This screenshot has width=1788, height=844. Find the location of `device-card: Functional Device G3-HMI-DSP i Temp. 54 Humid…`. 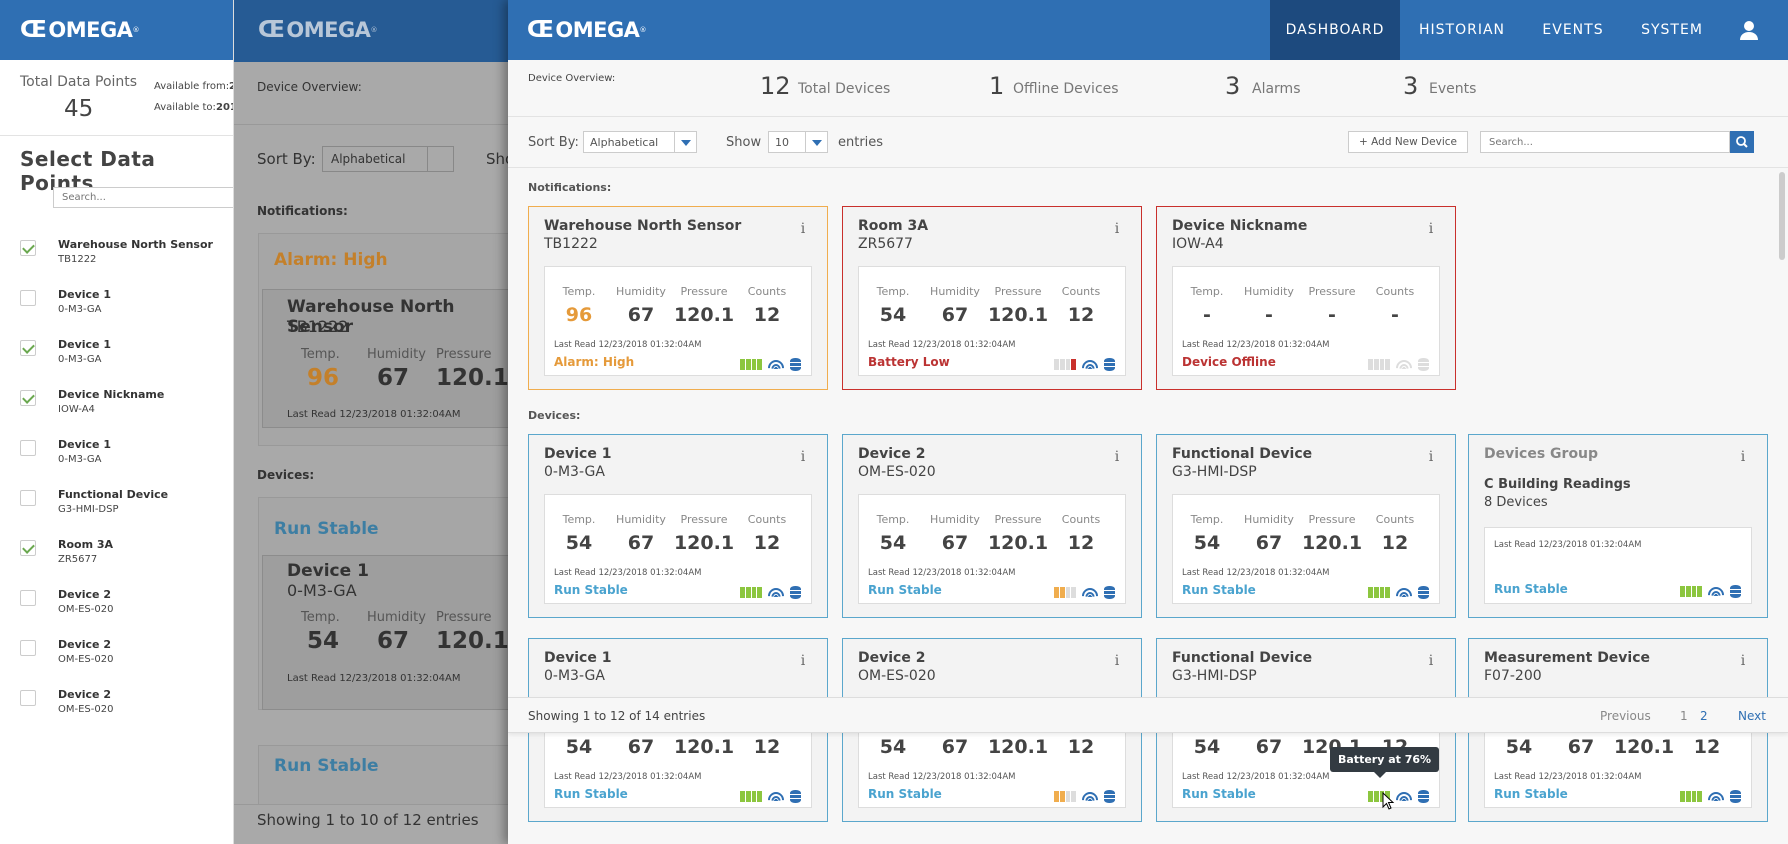

device-card: Functional Device G3-HMI-DSP i Temp. 54 Humid… is located at coordinates (1306, 526).